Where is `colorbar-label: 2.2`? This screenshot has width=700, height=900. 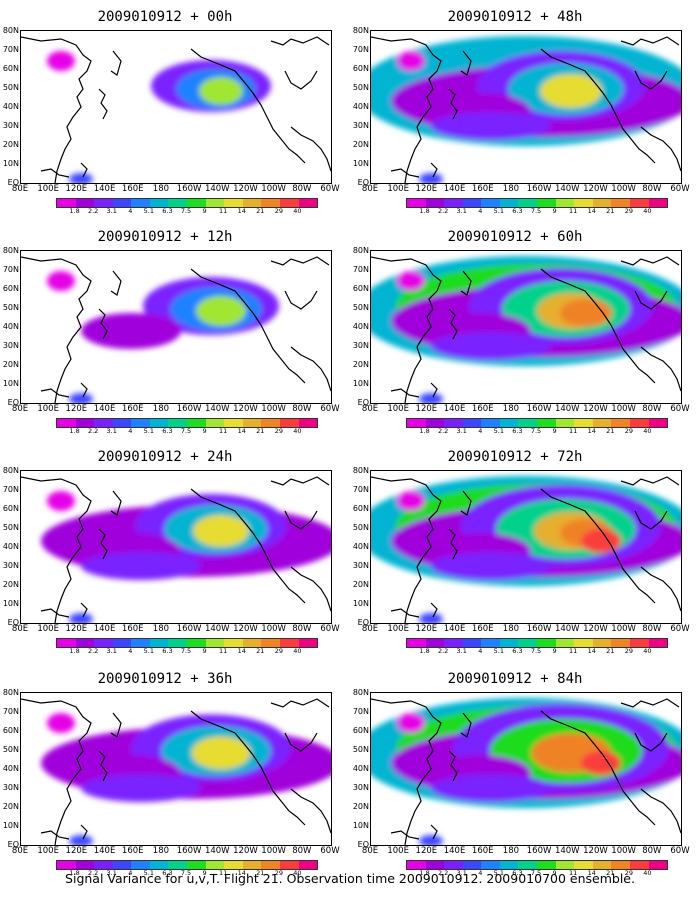 colorbar-label: 2.2 is located at coordinates (93, 651).